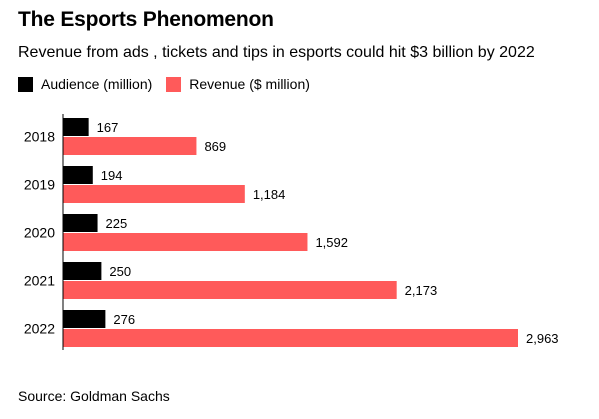 This screenshot has width=599, height=419. I want to click on source-note: Source: Goldman Sachs, so click(94, 396).